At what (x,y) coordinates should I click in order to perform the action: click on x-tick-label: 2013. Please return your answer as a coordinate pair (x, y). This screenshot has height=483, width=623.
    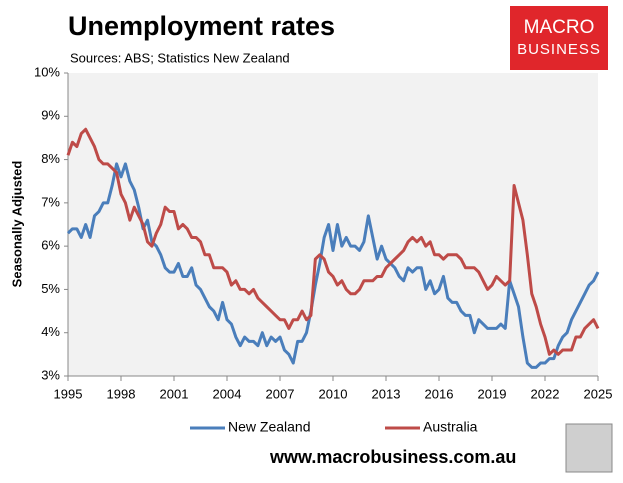
    Looking at the image, I should click on (386, 393).